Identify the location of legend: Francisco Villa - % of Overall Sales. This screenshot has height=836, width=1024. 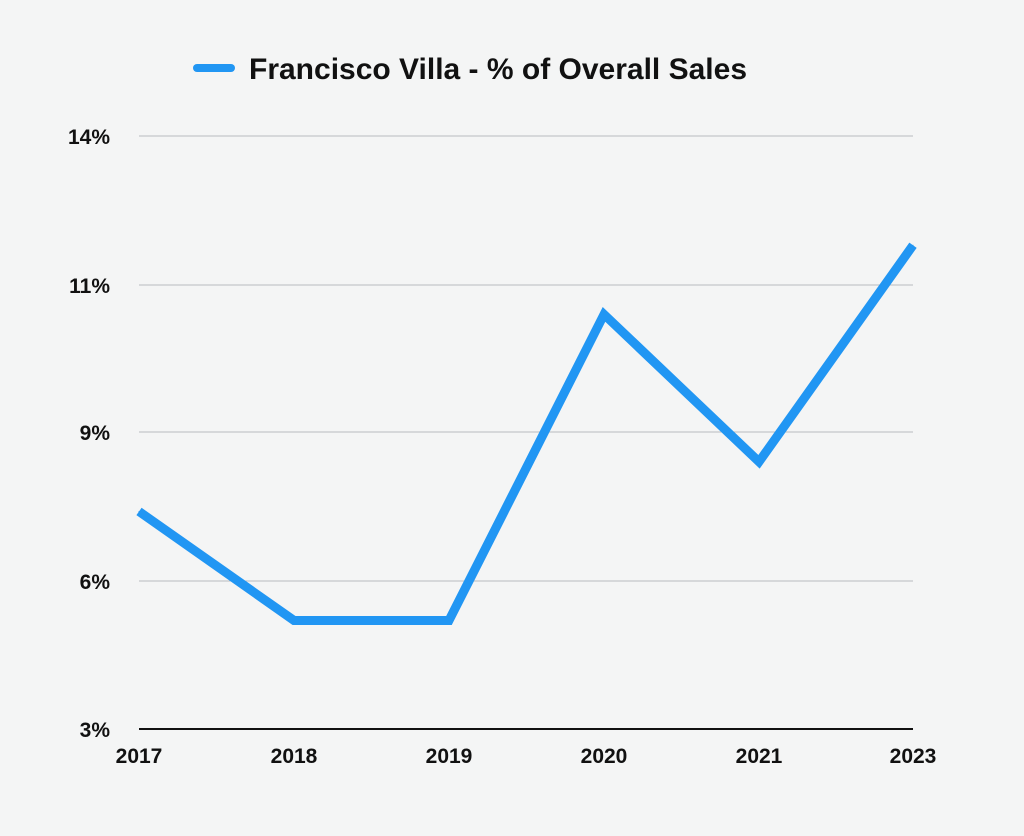
(470, 69).